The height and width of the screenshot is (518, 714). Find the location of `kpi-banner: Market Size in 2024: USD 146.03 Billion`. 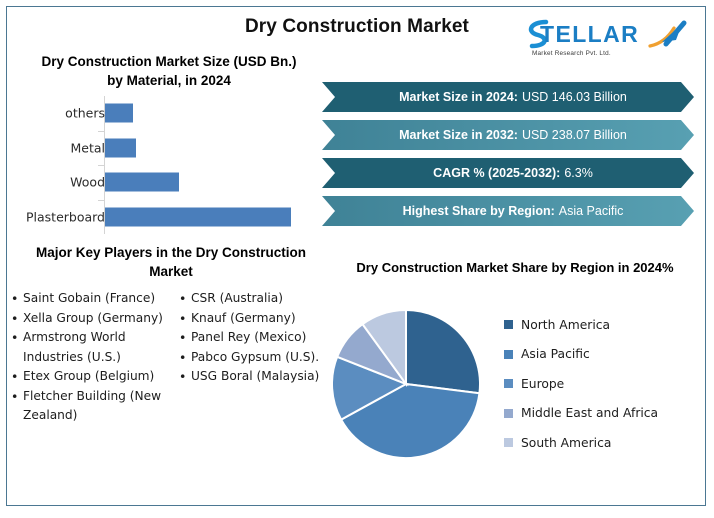

kpi-banner: Market Size in 2024: USD 146.03 Billion is located at coordinates (508, 97).